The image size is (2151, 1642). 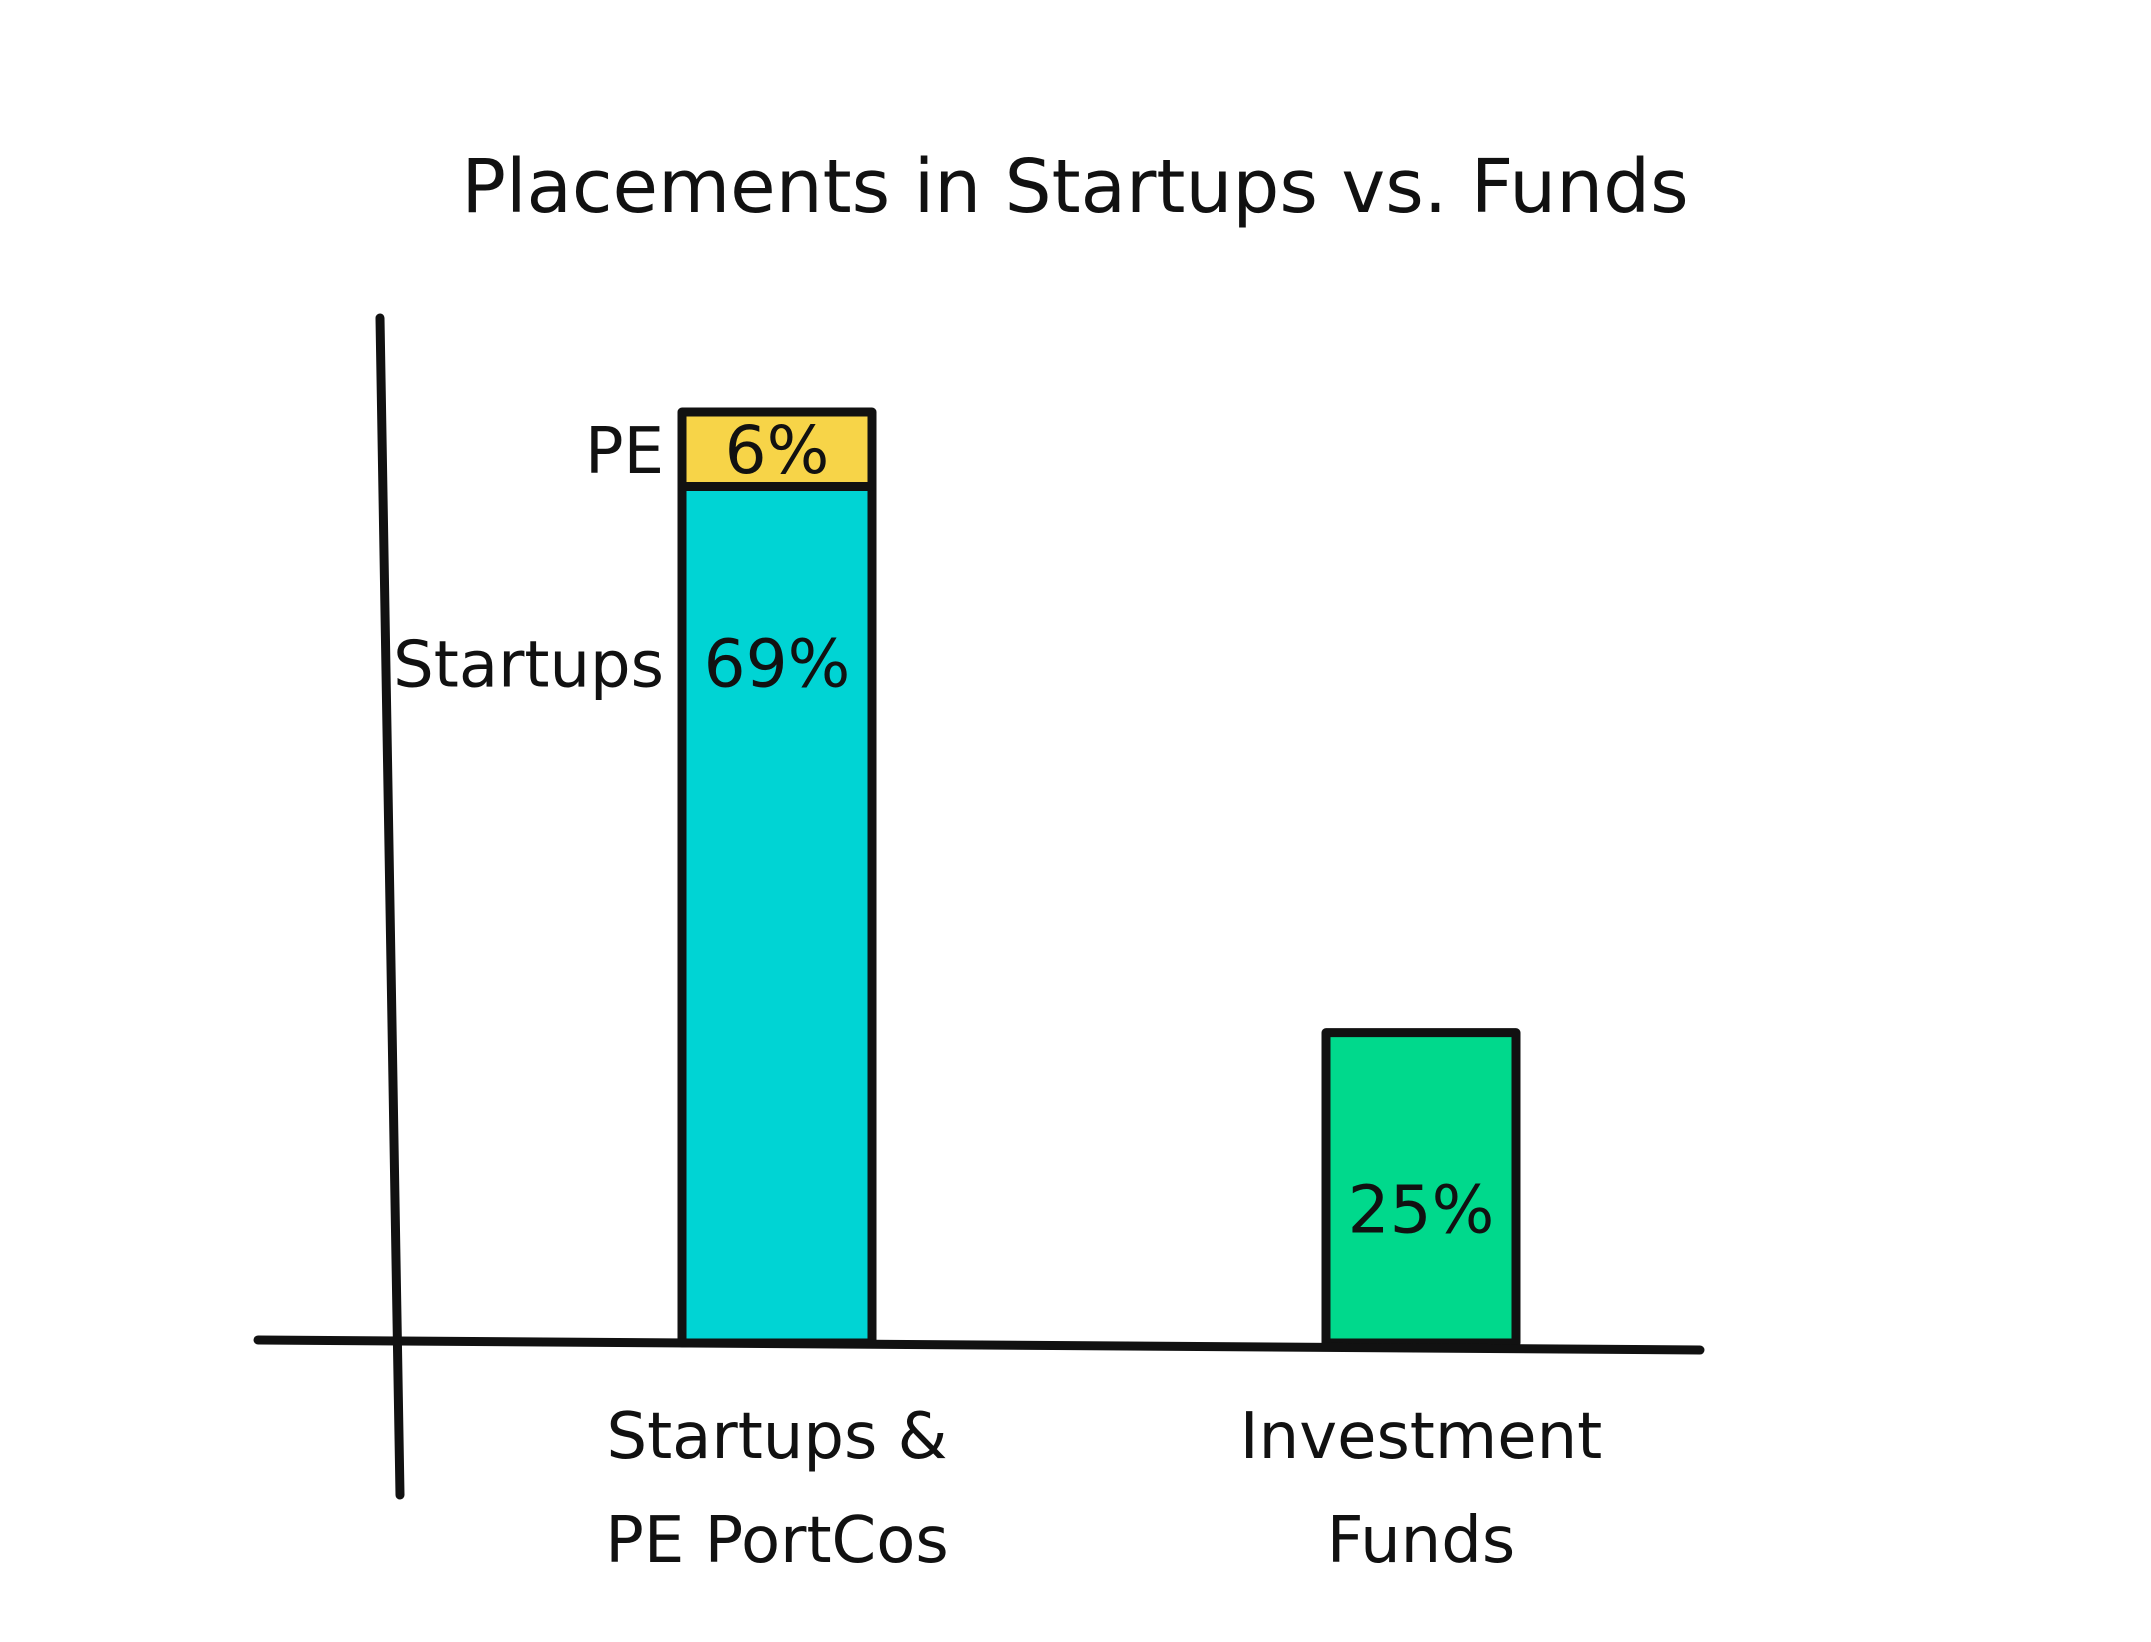 What do you see at coordinates (1074, 187) in the screenshot?
I see `chart-title: Placements in Startups vs. Funds` at bounding box center [1074, 187].